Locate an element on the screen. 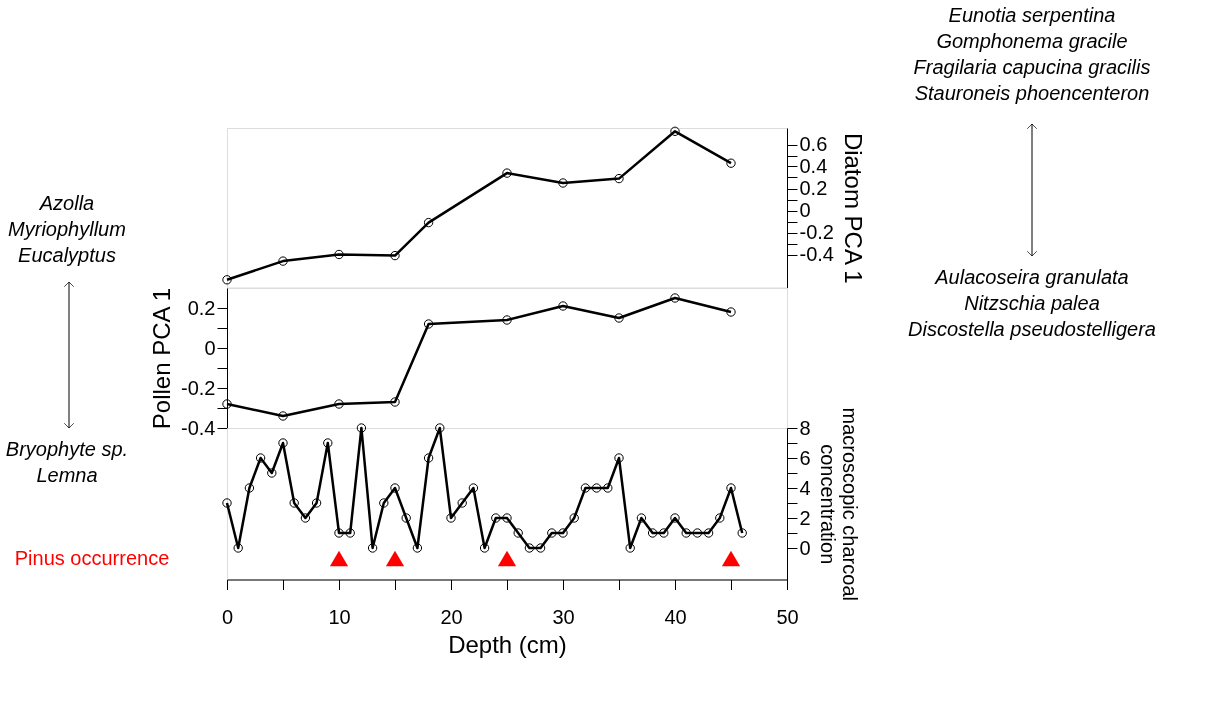  y2-axis-title: Diatom PCA 1 is located at coordinates (853, 208).